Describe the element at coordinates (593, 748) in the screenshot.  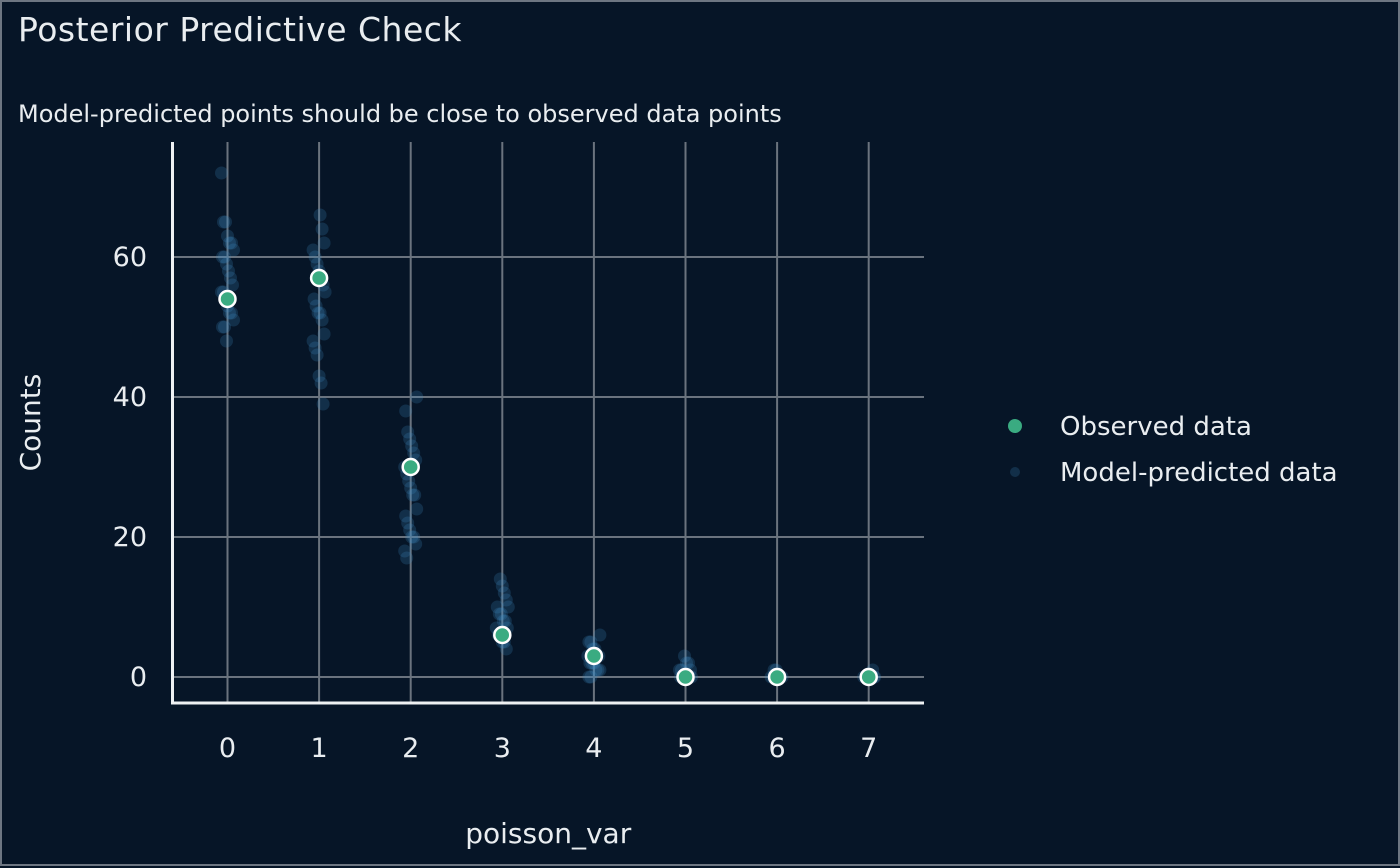
I see `x-tick-label: 4` at that location.